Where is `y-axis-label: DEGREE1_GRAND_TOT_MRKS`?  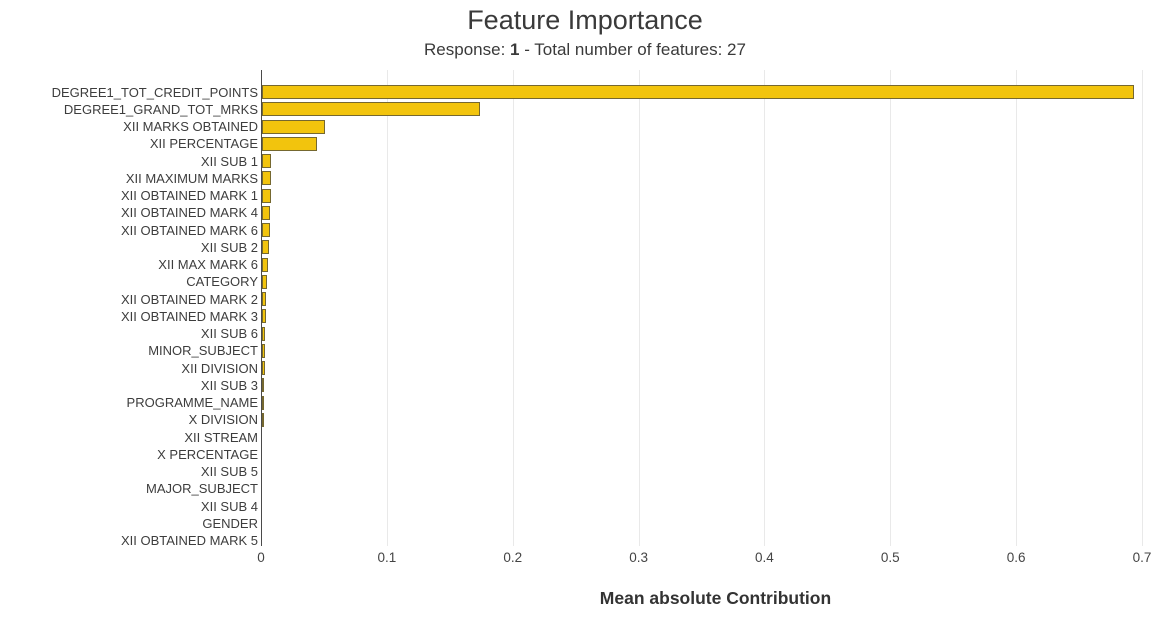 y-axis-label: DEGREE1_GRAND_TOT_MRKS is located at coordinates (160, 109).